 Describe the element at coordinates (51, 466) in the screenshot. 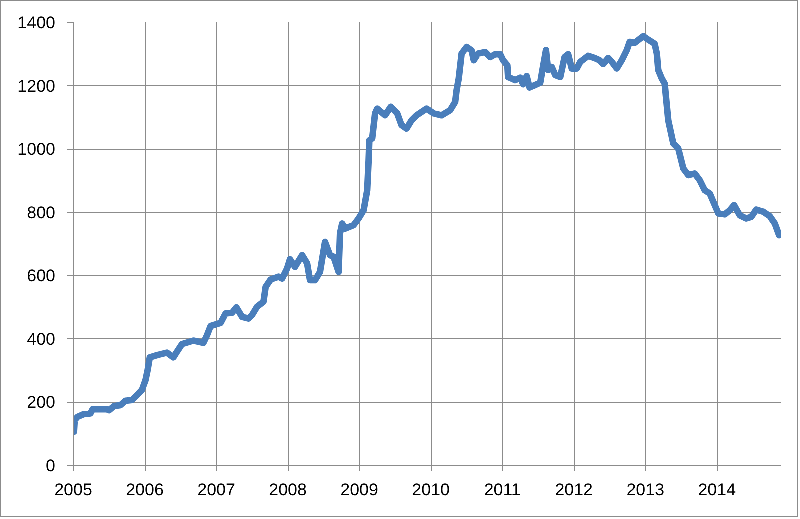

I see `y-tick-label: 0` at that location.